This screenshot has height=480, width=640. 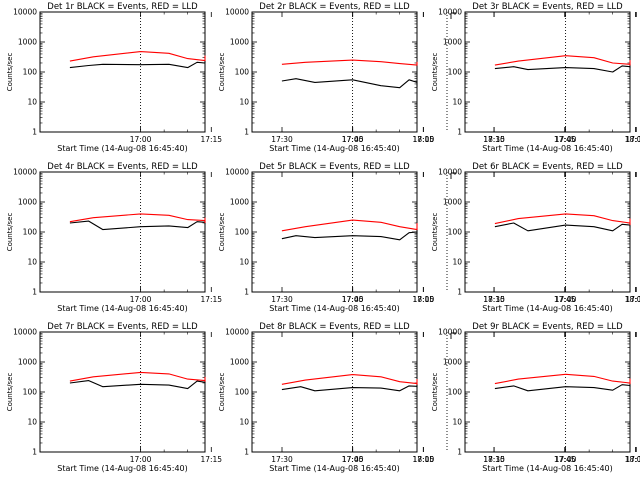 What do you see at coordinates (122, 7) in the screenshot?
I see `panel-title: Det 1r BLACK = Events, RED = LLD` at bounding box center [122, 7].